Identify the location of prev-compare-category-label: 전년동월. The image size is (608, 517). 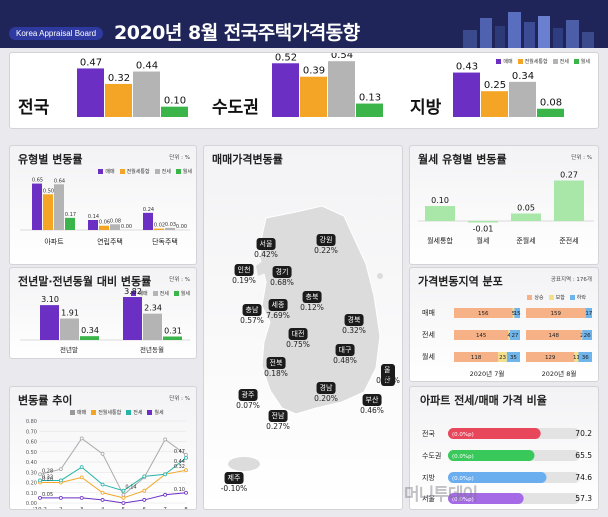
(152, 349).